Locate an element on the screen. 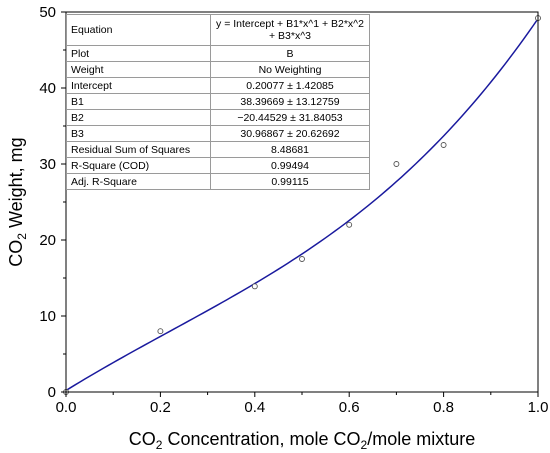 This screenshot has width=550, height=453. y-tick-label: 40 is located at coordinates (47, 88).